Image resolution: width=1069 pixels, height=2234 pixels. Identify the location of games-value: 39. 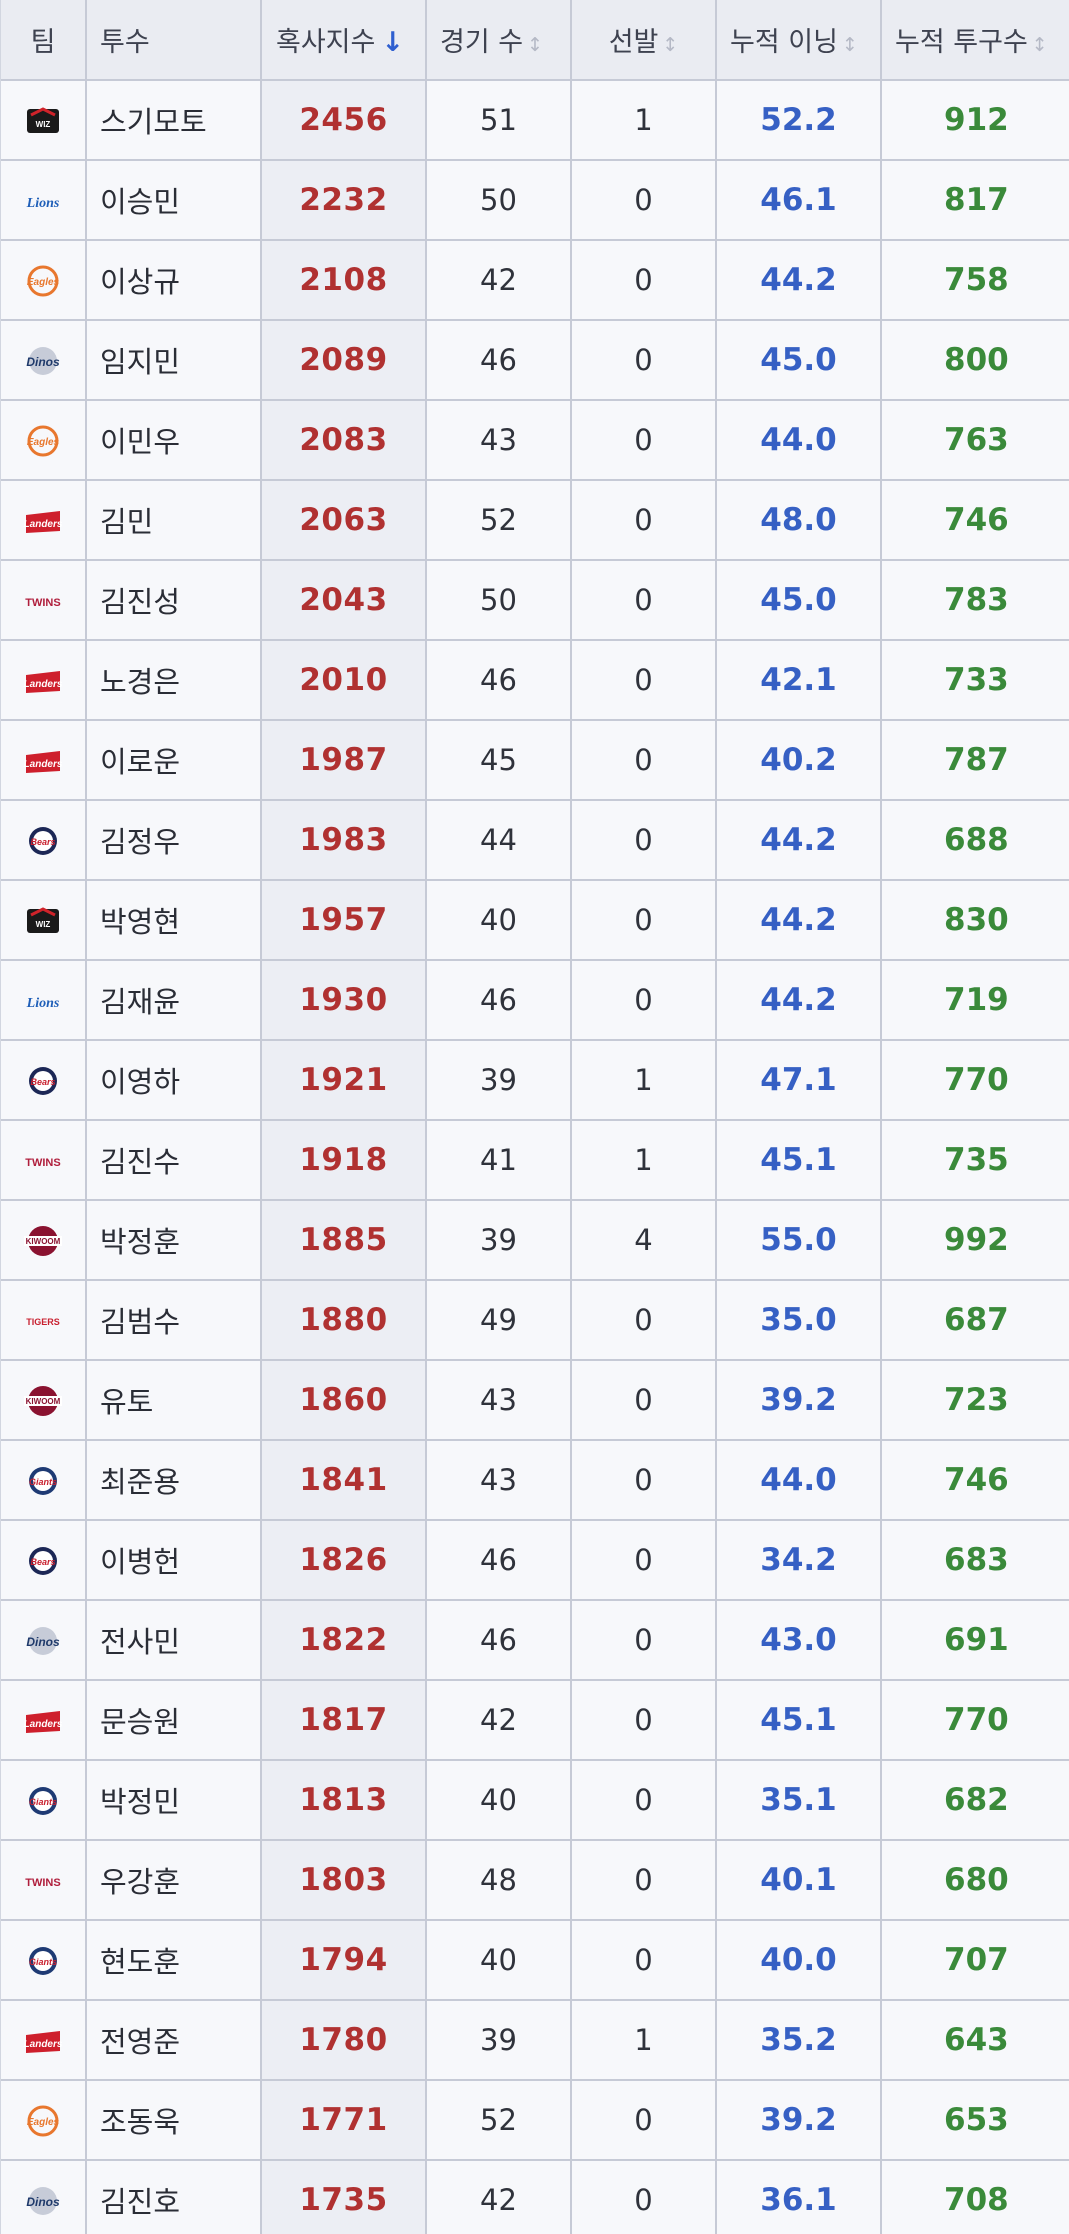
(498, 1240).